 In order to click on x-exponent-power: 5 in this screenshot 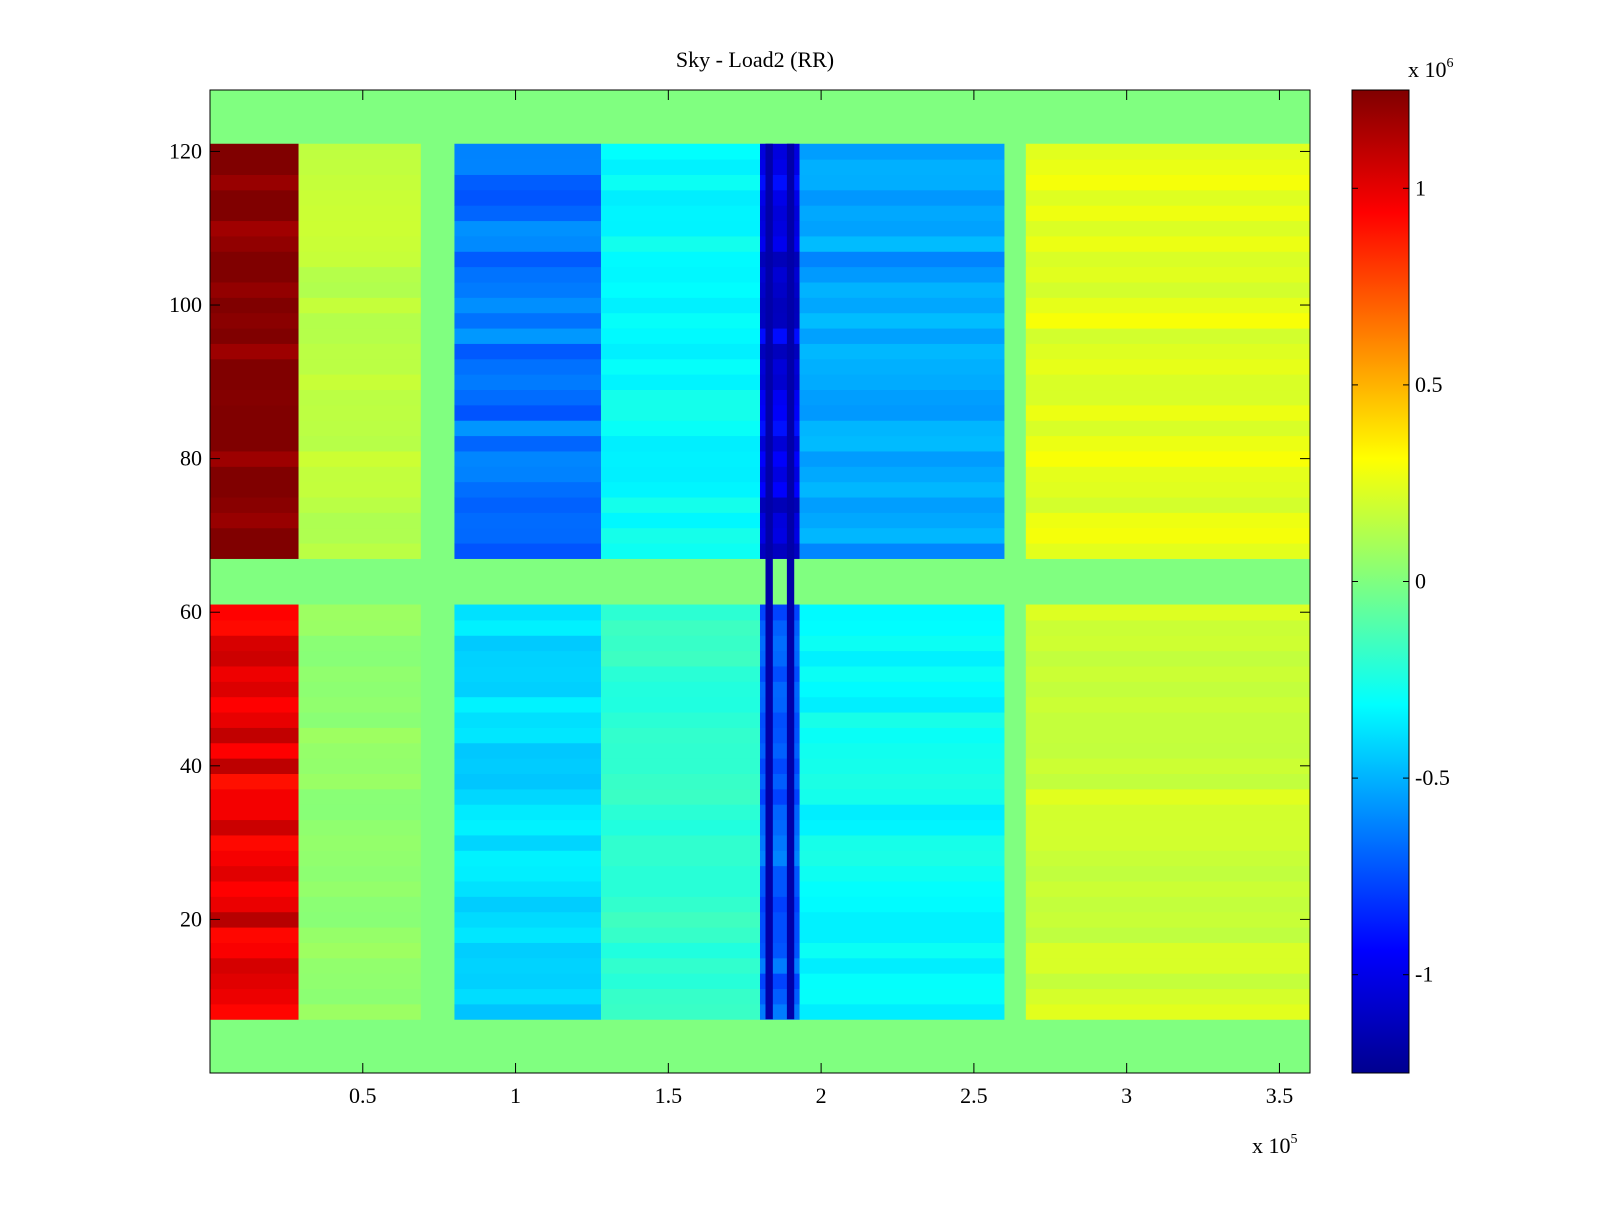, I will do `click(1294, 1139)`.